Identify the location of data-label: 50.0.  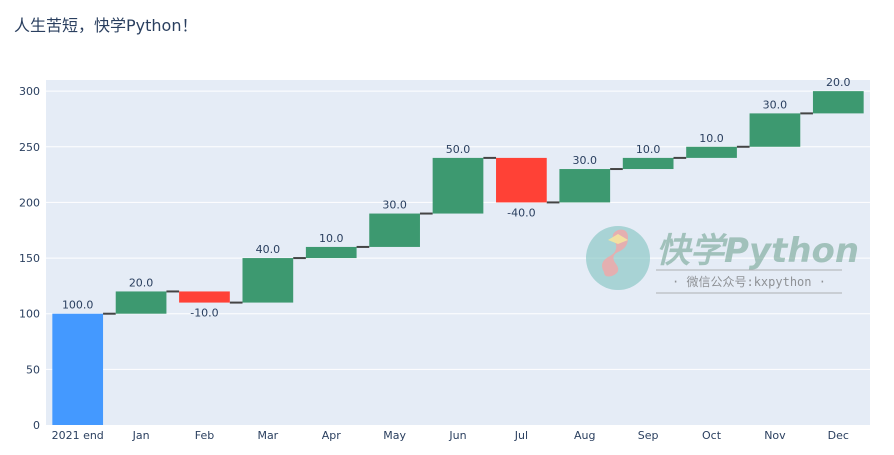
(458, 149).